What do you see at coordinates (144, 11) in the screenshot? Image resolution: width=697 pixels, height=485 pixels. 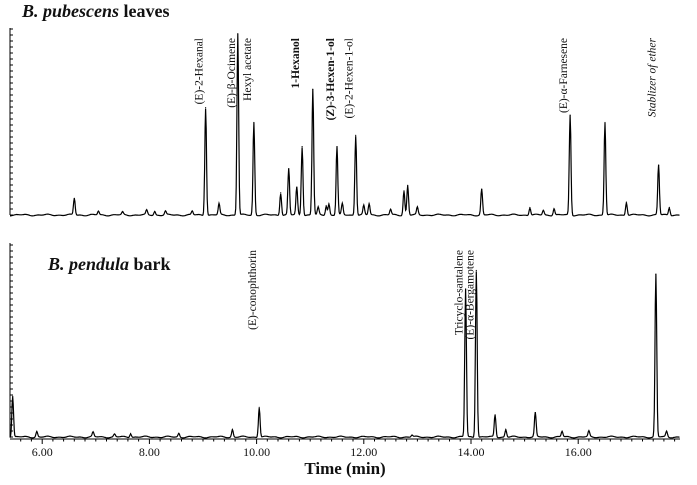 I see `top-panel-title-tissue: leaves` at bounding box center [144, 11].